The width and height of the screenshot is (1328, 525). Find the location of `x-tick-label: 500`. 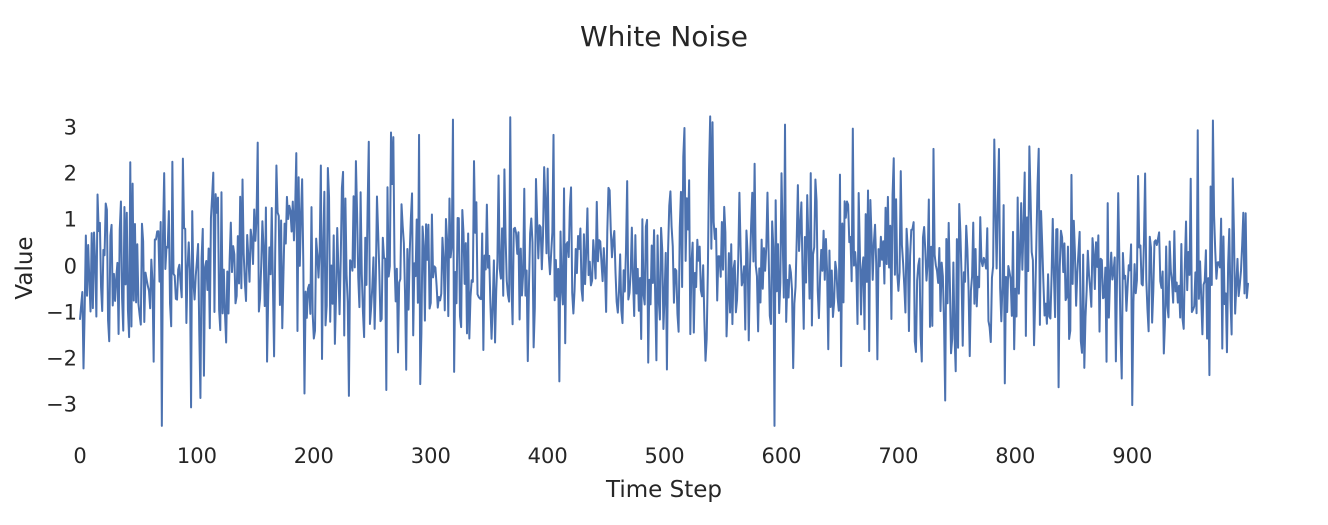

x-tick-label: 500 is located at coordinates (664, 456).